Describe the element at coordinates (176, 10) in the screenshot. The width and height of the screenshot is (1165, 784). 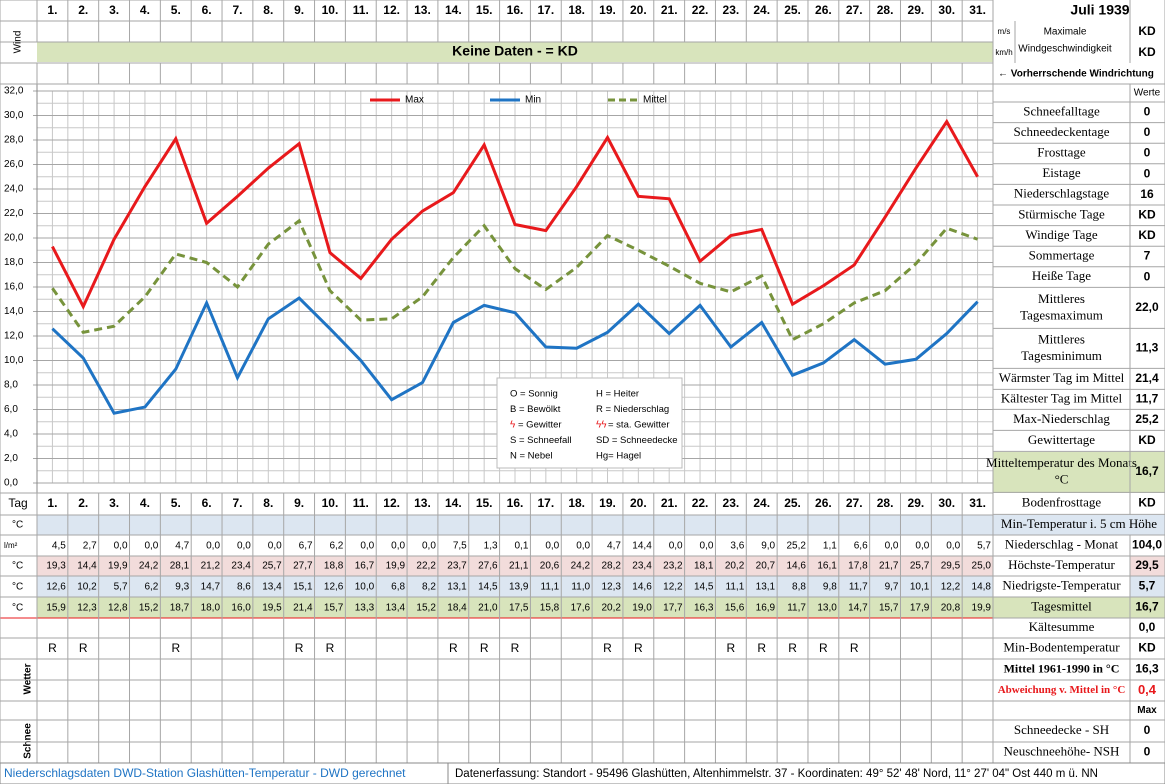
I see `day-header: 5.` at that location.